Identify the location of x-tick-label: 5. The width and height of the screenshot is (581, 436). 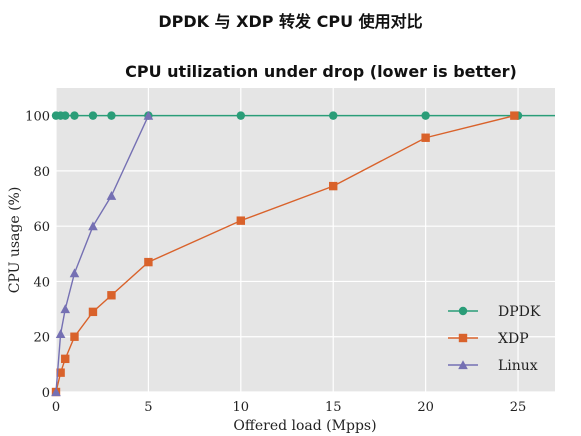
(148, 407).